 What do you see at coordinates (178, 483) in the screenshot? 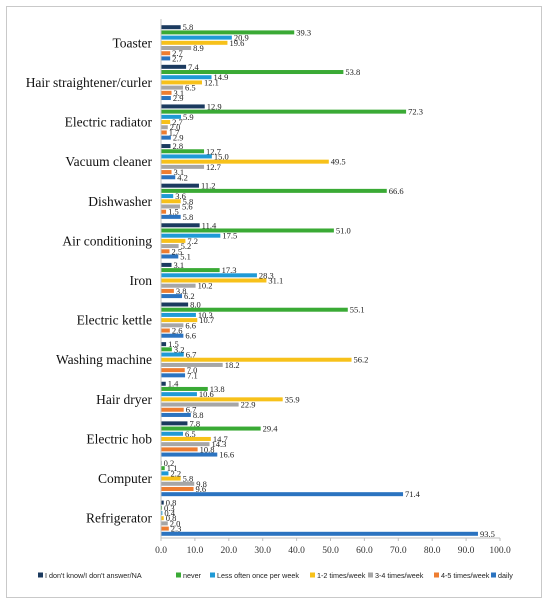
I see `bar-computer-3-4-times-week` at bounding box center [178, 483].